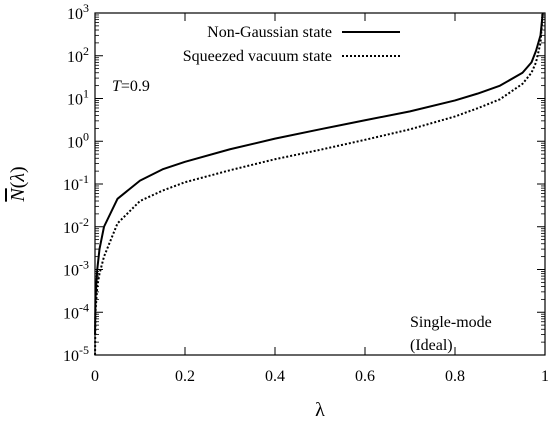  What do you see at coordinates (76, 226) in the screenshot?
I see `y-tick-label: 10⁻²` at bounding box center [76, 226].